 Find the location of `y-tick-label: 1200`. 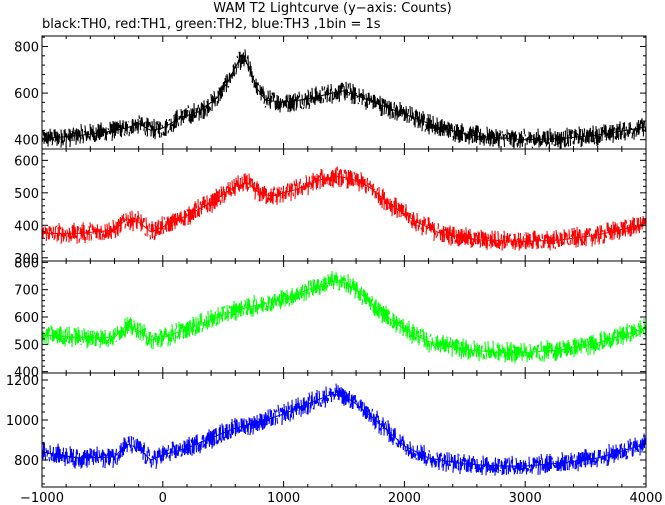

y-tick-label: 1200 is located at coordinates (22, 381).